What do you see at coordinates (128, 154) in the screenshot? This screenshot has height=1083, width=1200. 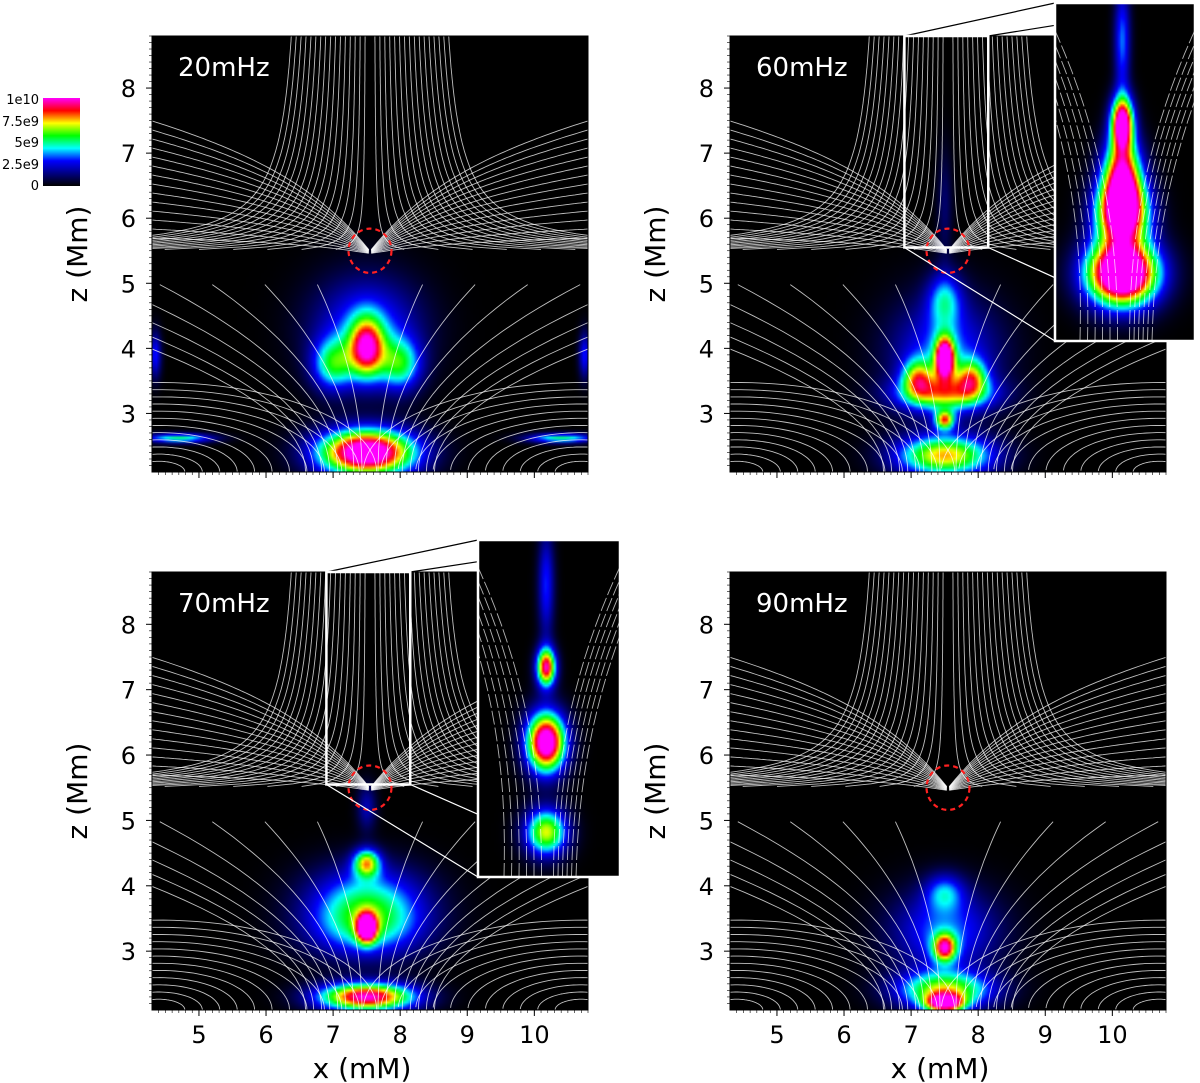 I see `y-tick-label: 7` at bounding box center [128, 154].